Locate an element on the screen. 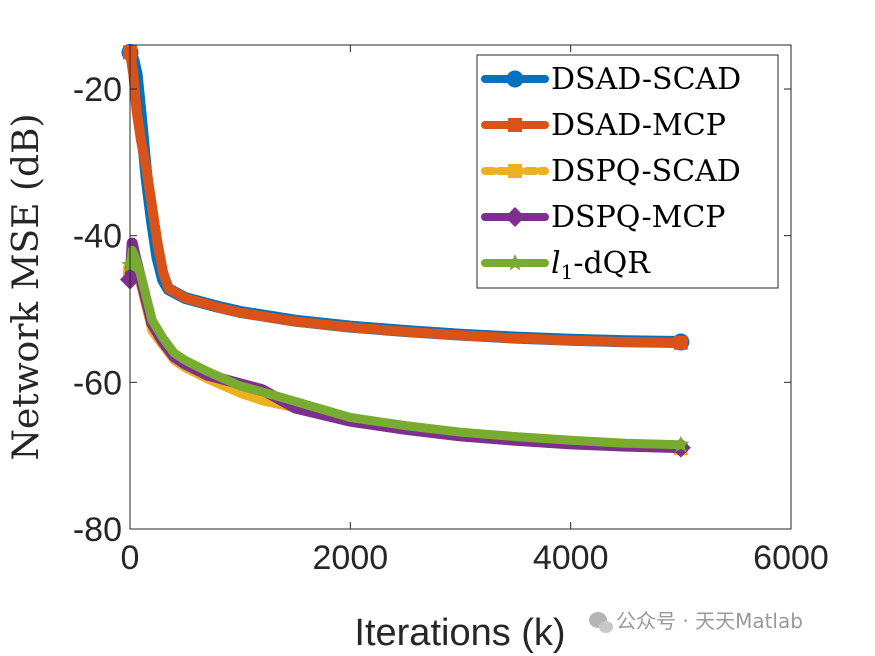 The width and height of the screenshot is (875, 656). y-axis-label: Network MSE (dB) is located at coordinates (26, 286).